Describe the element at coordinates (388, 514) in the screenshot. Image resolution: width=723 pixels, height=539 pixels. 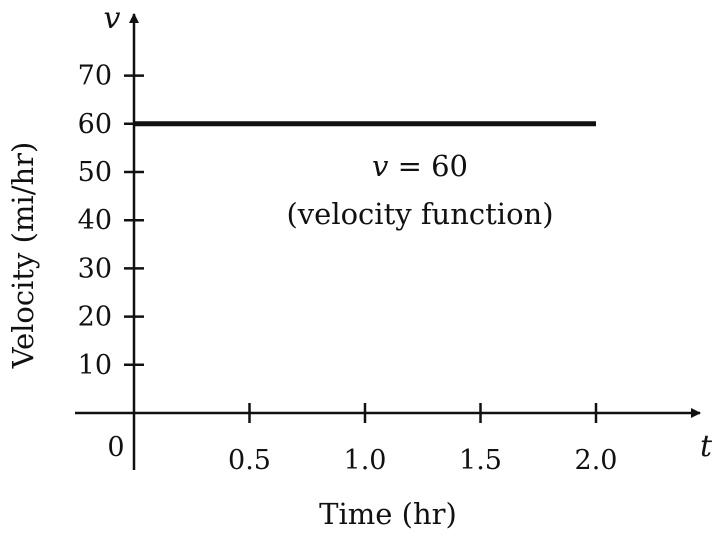
I see `x-axis-title: Time (hr)` at that location.